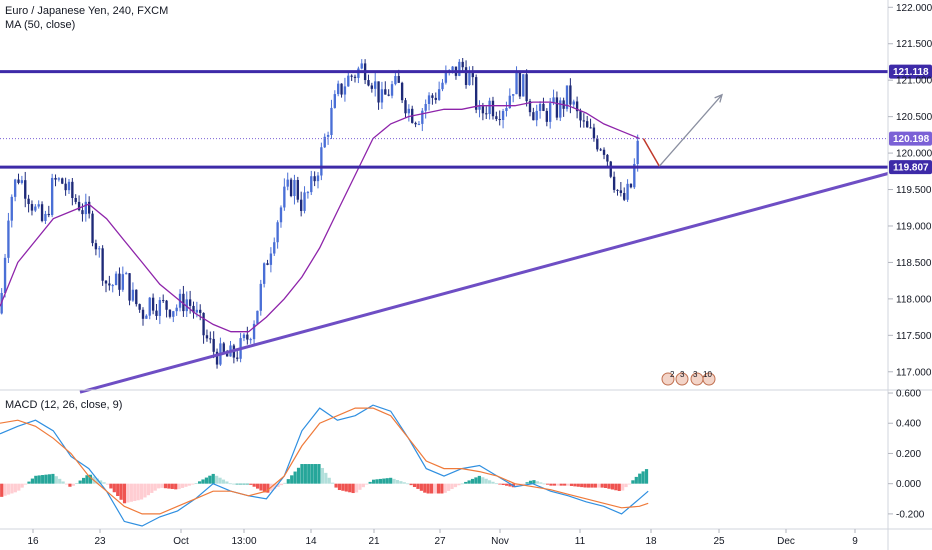  What do you see at coordinates (906, 455) in the screenshot?
I see `macd-axis: 0.600 0.400 0.200 0.000 -0.200` at bounding box center [906, 455].